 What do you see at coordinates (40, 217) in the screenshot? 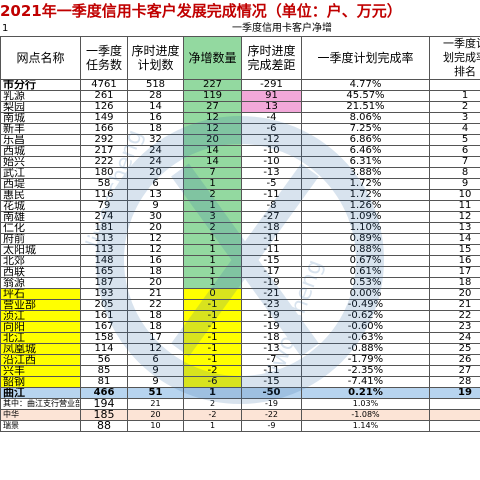
I see `cell-name: 南雄` at bounding box center [40, 217].